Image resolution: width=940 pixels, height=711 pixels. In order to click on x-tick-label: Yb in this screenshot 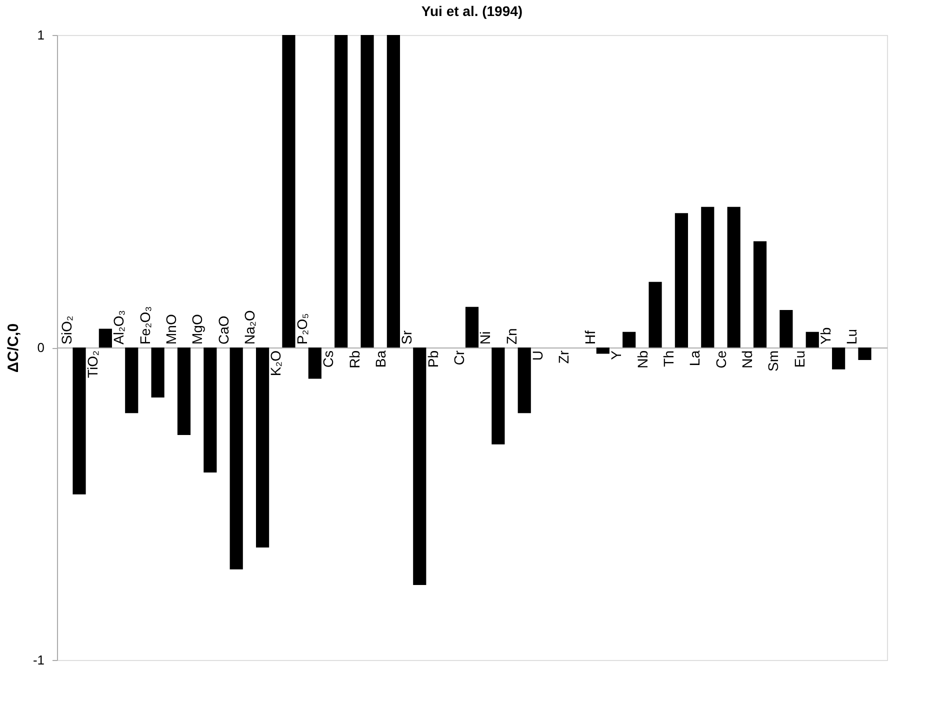, I will do `click(826, 335)`.